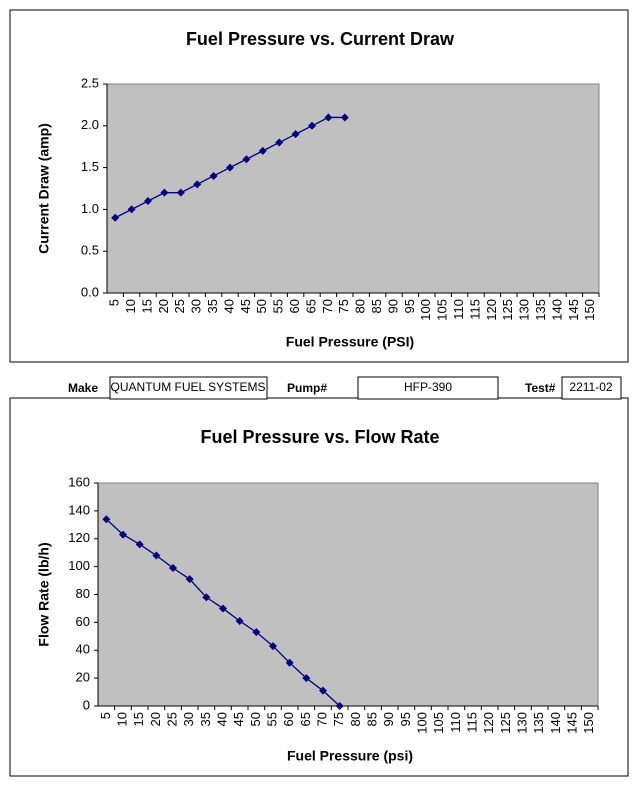  What do you see at coordinates (188, 388) in the screenshot?
I see `make-box` at bounding box center [188, 388].